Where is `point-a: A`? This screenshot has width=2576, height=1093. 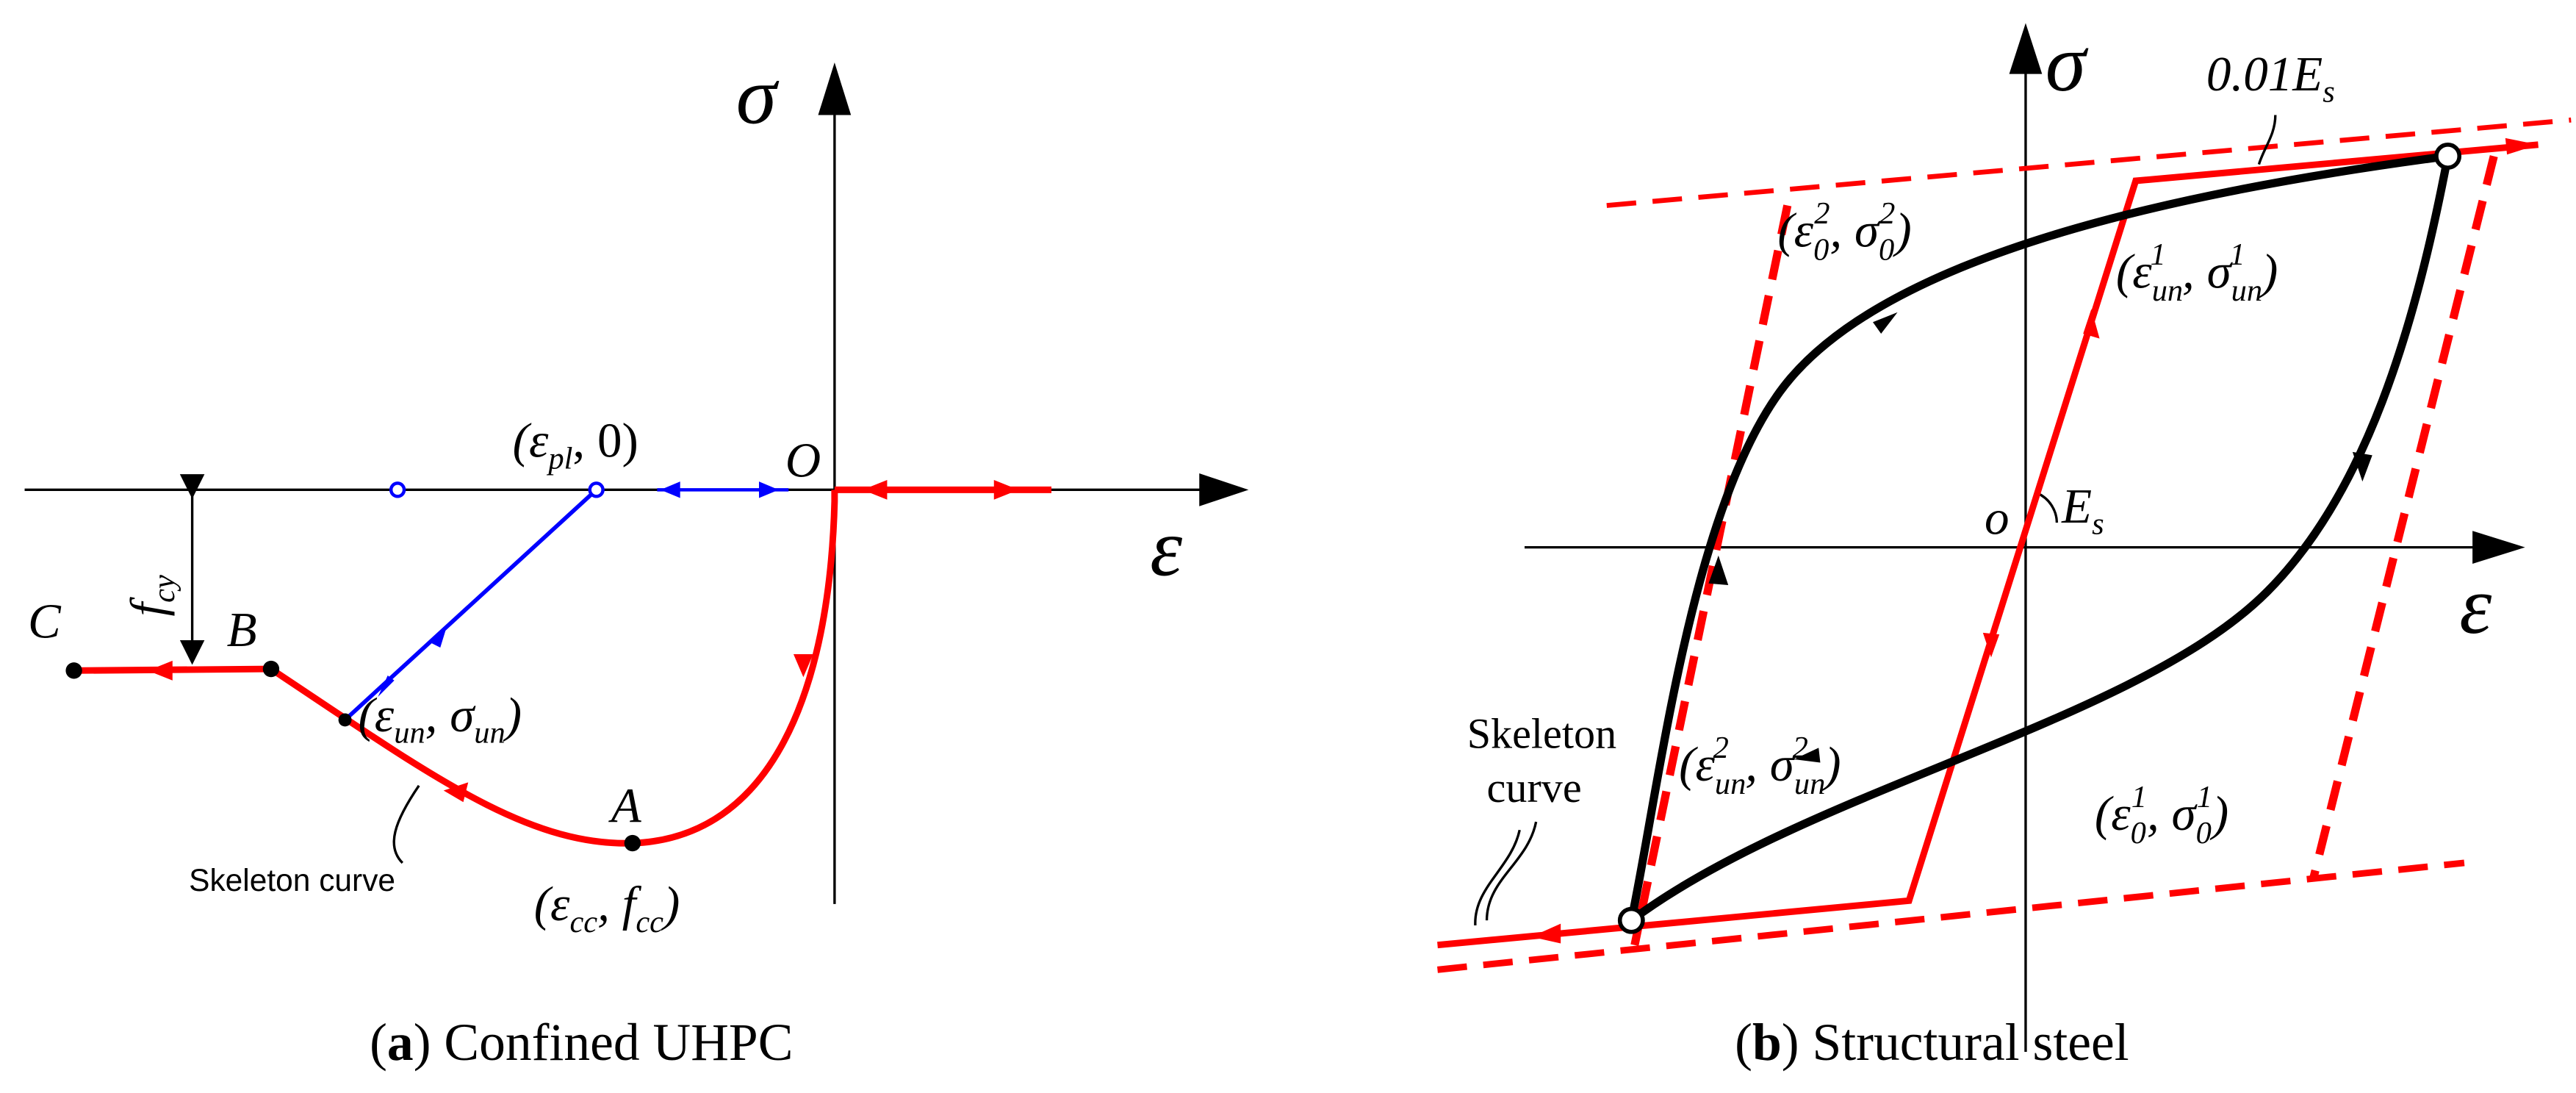 point-a: A is located at coordinates (625, 805).